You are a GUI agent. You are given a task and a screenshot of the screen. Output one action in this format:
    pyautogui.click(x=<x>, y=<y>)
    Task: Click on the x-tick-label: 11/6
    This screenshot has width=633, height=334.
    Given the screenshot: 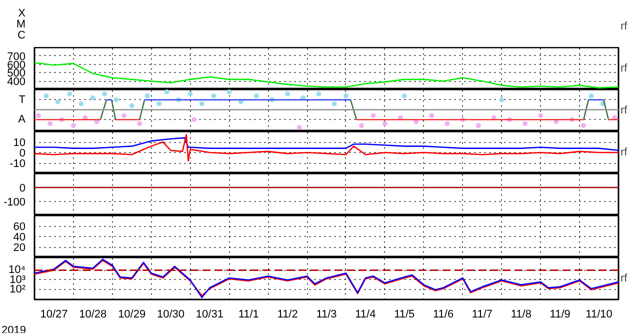 What is the action you would take?
    pyautogui.click(x=443, y=314)
    